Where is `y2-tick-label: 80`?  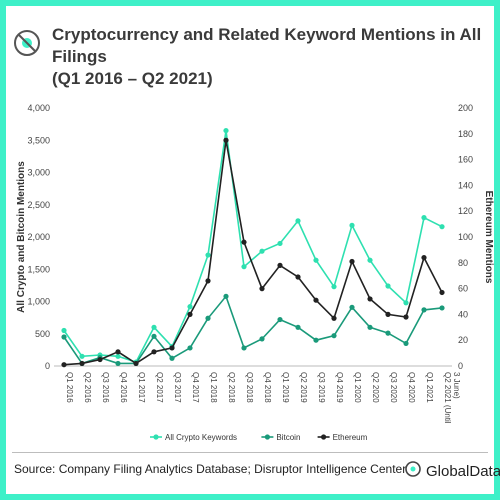
y2-tick-label: 80 is located at coordinates (463, 263).